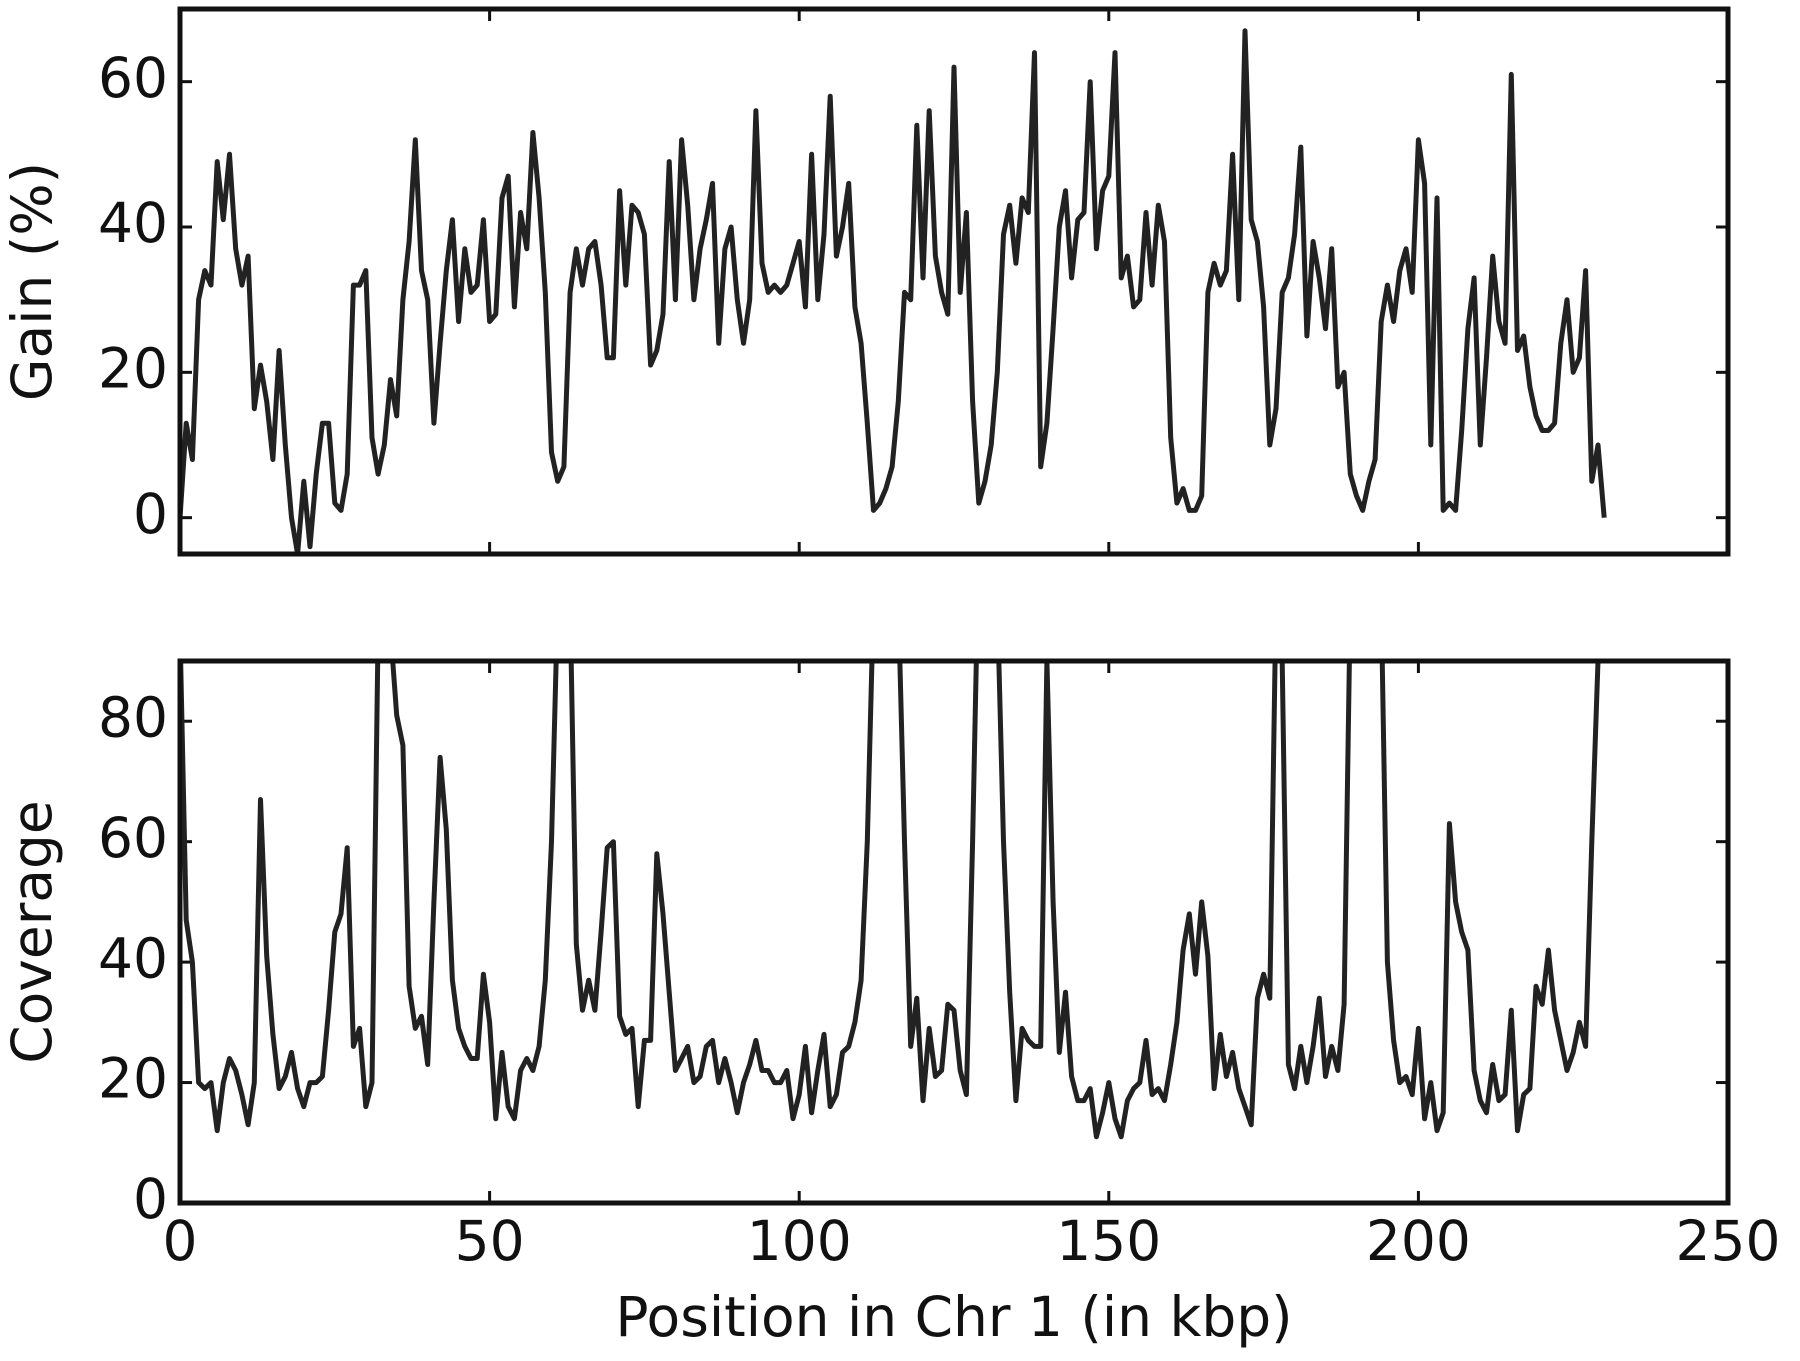  What do you see at coordinates (1108, 1241) in the screenshot?
I see `x-tick-label: 150` at bounding box center [1108, 1241].